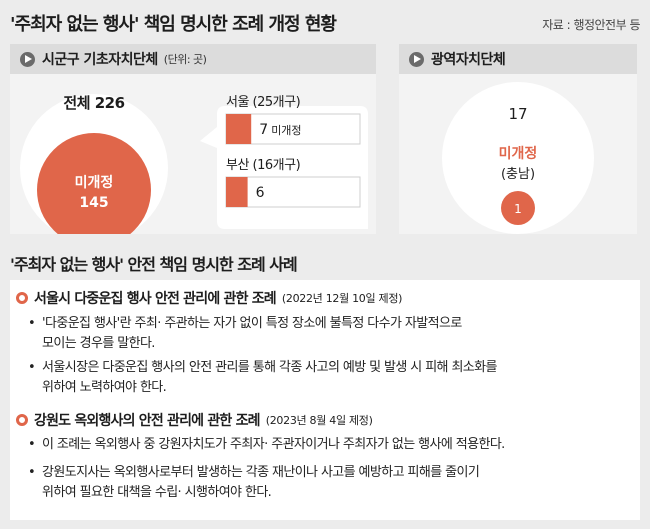 The height and width of the screenshot is (529, 650). I want to click on page-title: '주최자 없는 행사' 책임 명시한 조례 개정 현황, so click(173, 24).